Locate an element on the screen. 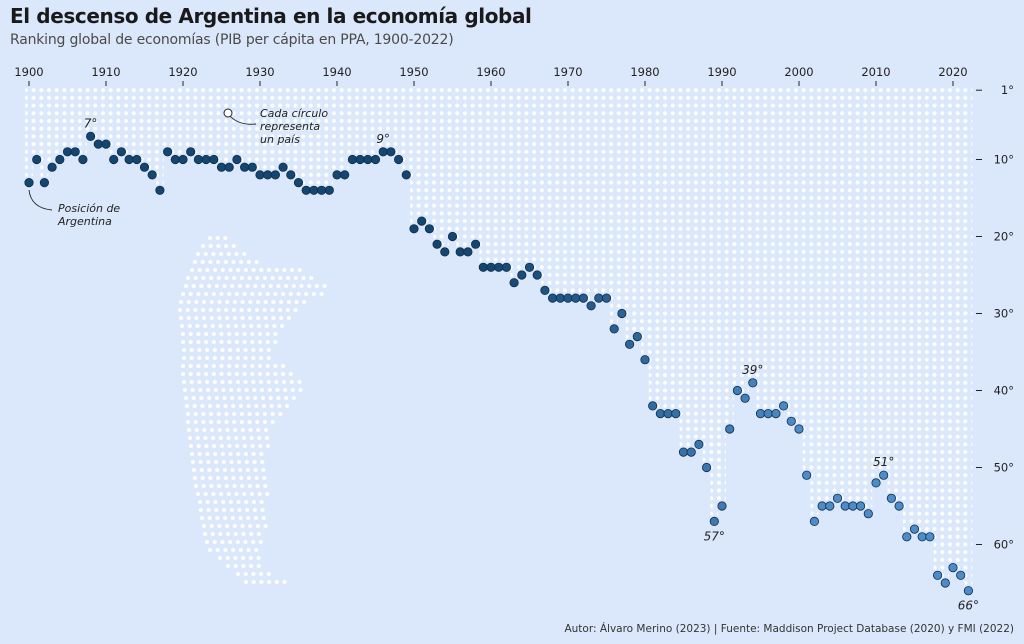  y-tick-label: 40° is located at coordinates (1004, 391).